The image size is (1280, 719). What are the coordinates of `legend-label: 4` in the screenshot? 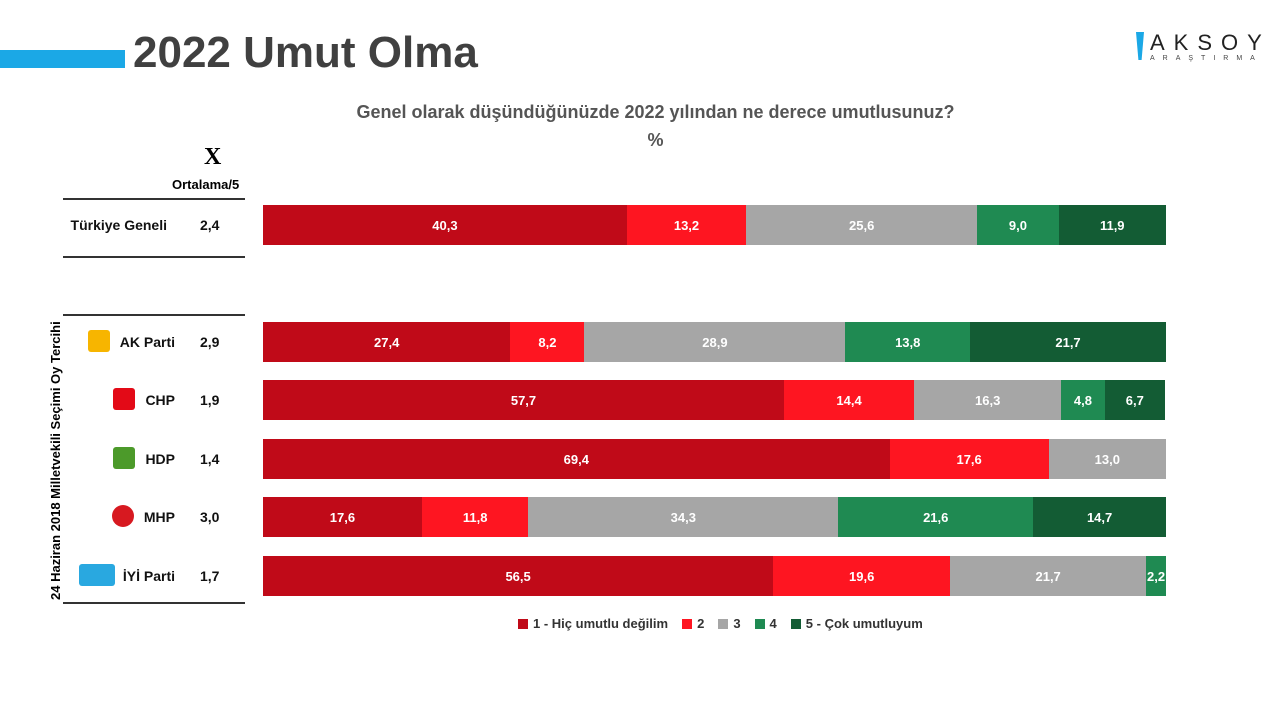 It's located at (773, 623).